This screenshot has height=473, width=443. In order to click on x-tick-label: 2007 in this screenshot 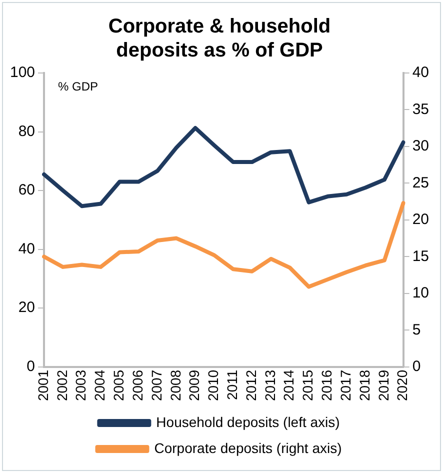, I will do `click(156, 386)`.